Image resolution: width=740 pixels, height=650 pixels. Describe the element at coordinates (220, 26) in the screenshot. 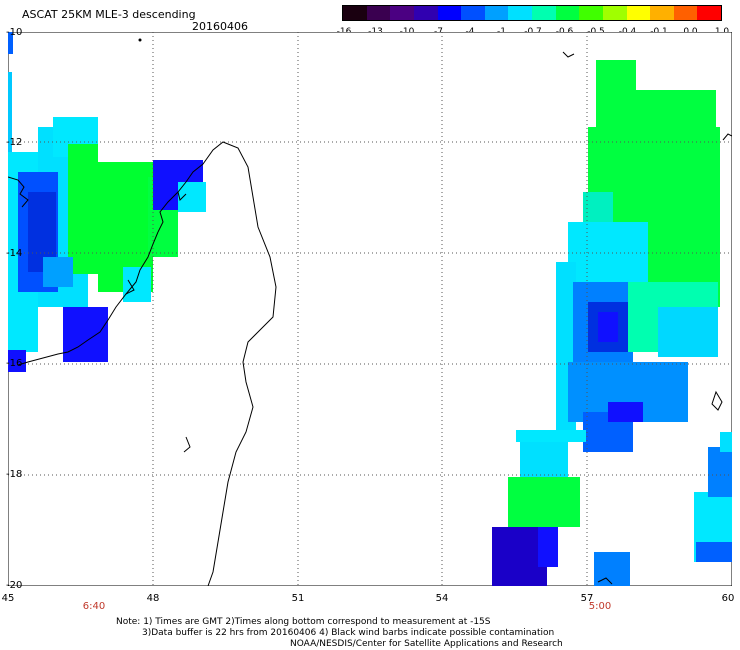

I see `plot-date: 20160406` at that location.